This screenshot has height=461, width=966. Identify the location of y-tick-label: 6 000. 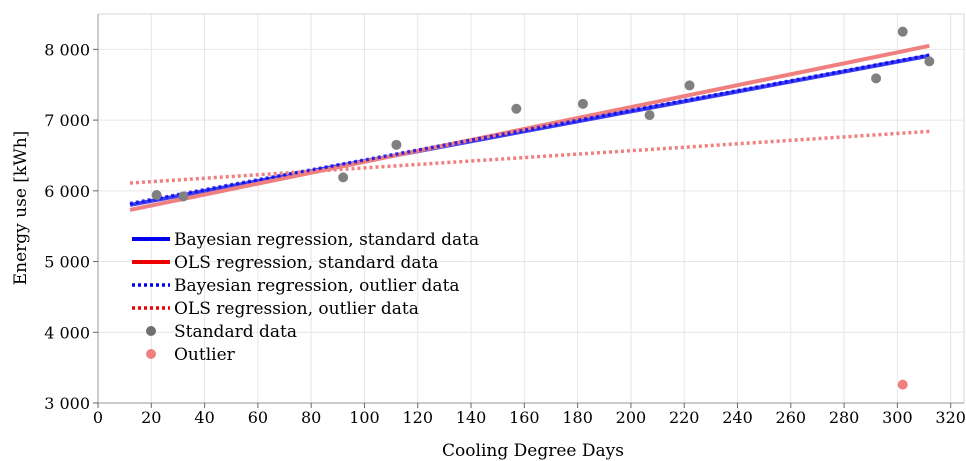
(67, 191).